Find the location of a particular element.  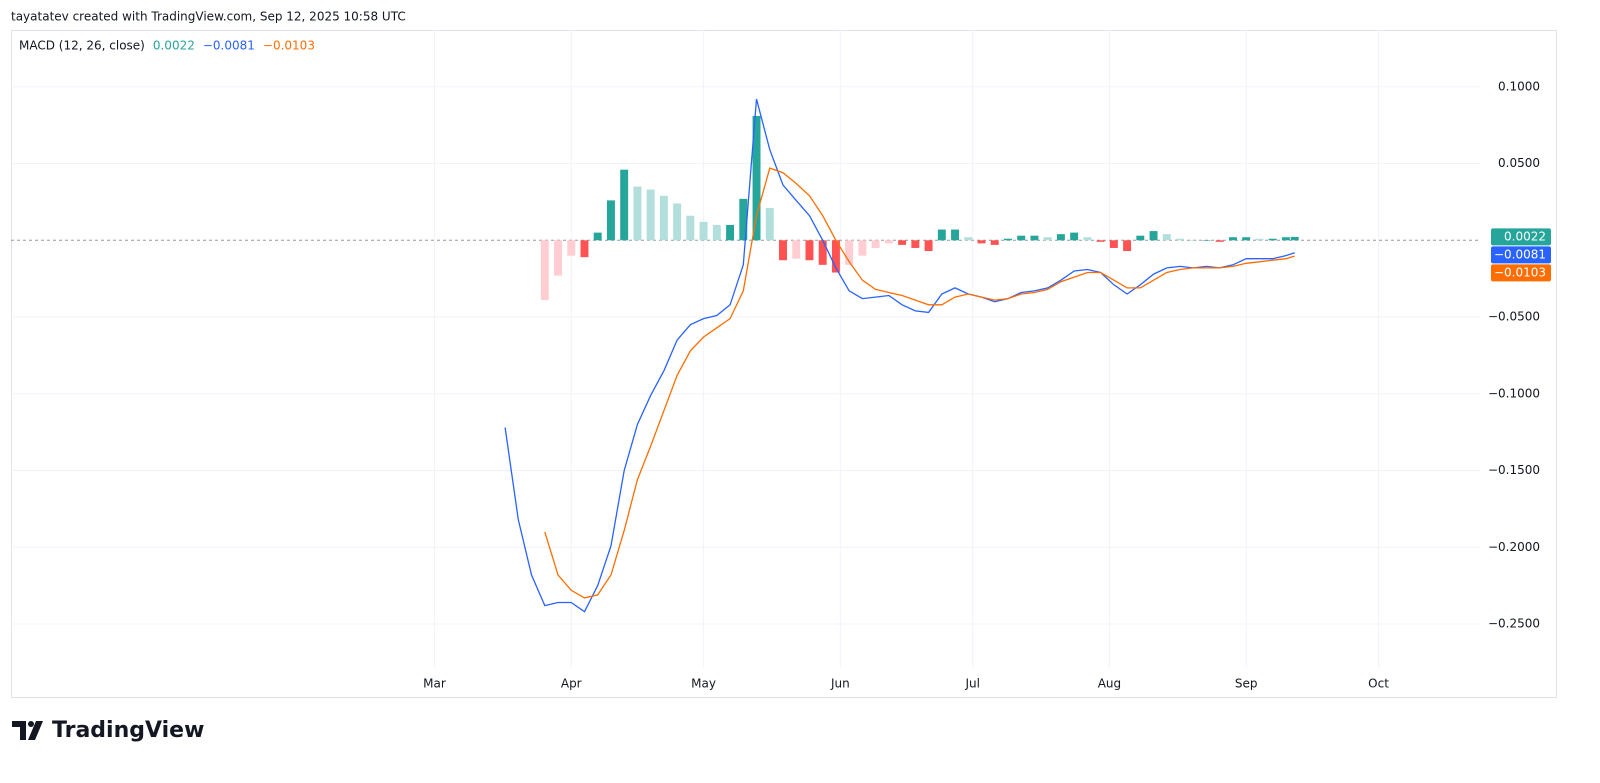

legend-value: −0.0081 is located at coordinates (229, 46).